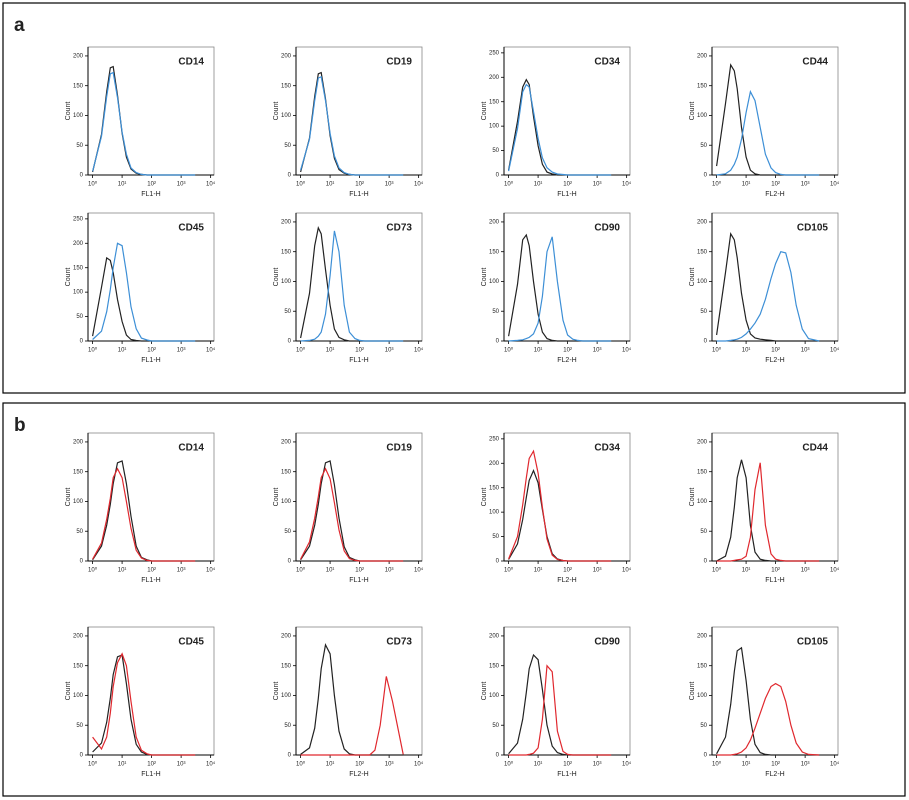  Describe the element at coordinates (607, 642) in the screenshot. I see `chart-title: CD90` at that location.